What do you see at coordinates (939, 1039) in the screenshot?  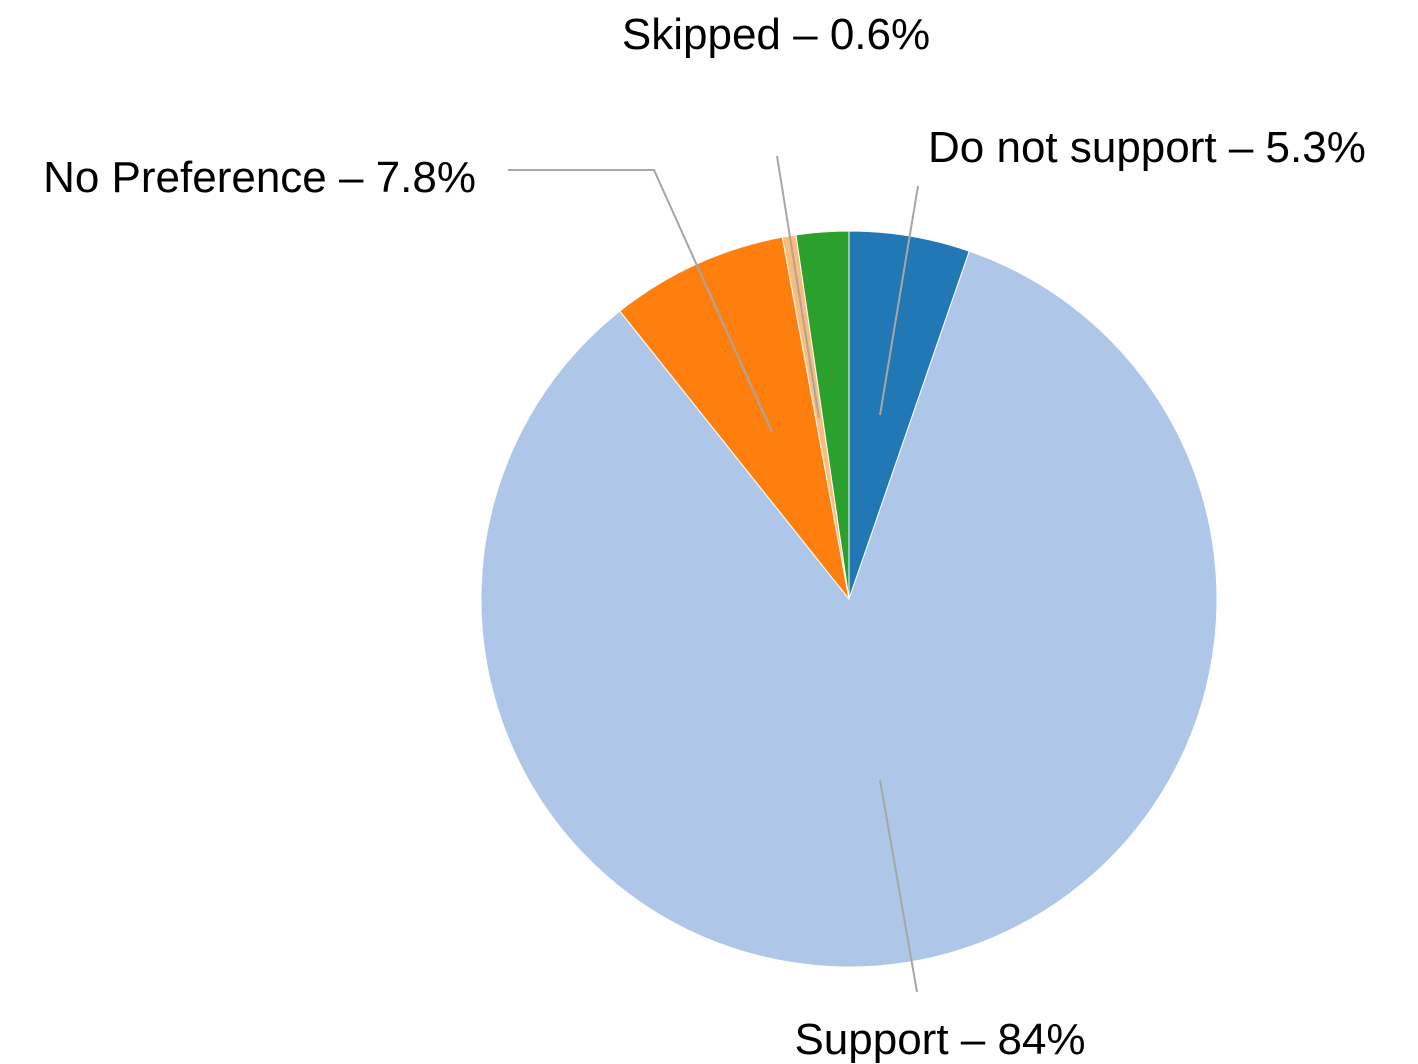 I see `data-label-support: Support – 84%` at bounding box center [939, 1039].